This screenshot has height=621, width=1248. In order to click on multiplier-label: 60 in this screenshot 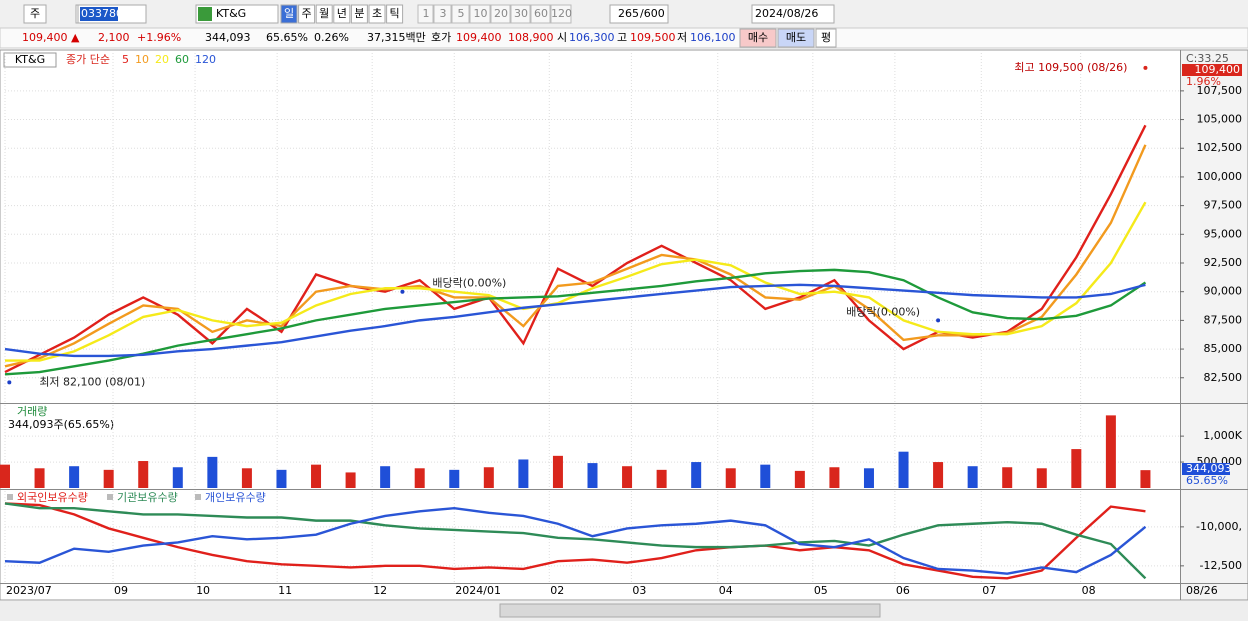, I will do `click(541, 13)`.